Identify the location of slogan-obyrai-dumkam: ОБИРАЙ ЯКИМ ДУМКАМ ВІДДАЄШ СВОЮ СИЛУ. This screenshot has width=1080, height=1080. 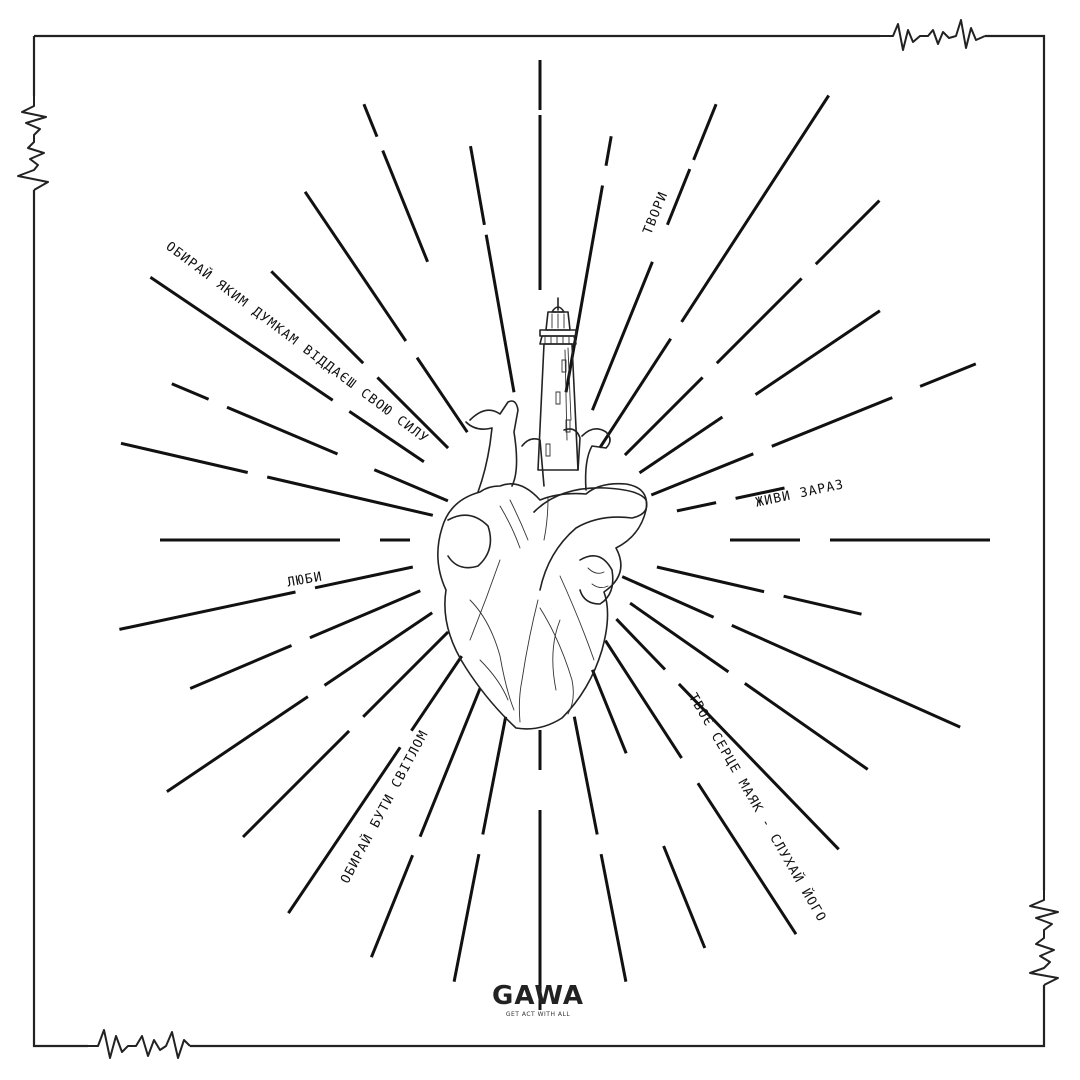
(297, 342).